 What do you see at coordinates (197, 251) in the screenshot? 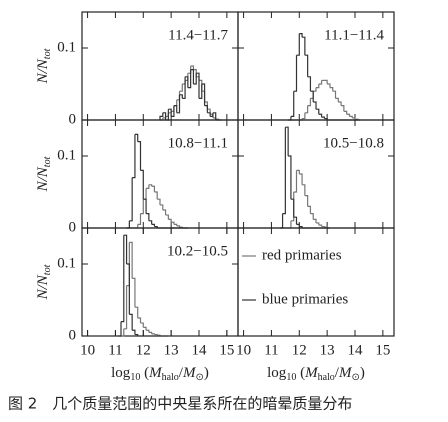
I see `panel-label: 10.2−10.5` at bounding box center [197, 251].